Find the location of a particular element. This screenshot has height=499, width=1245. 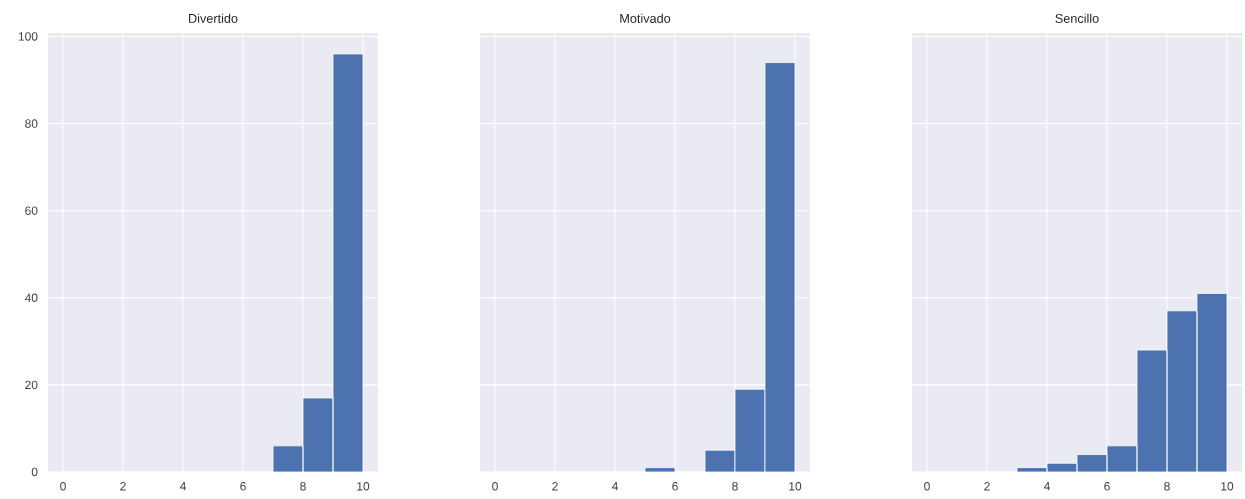

y-tick-label: 20 is located at coordinates (31, 385).